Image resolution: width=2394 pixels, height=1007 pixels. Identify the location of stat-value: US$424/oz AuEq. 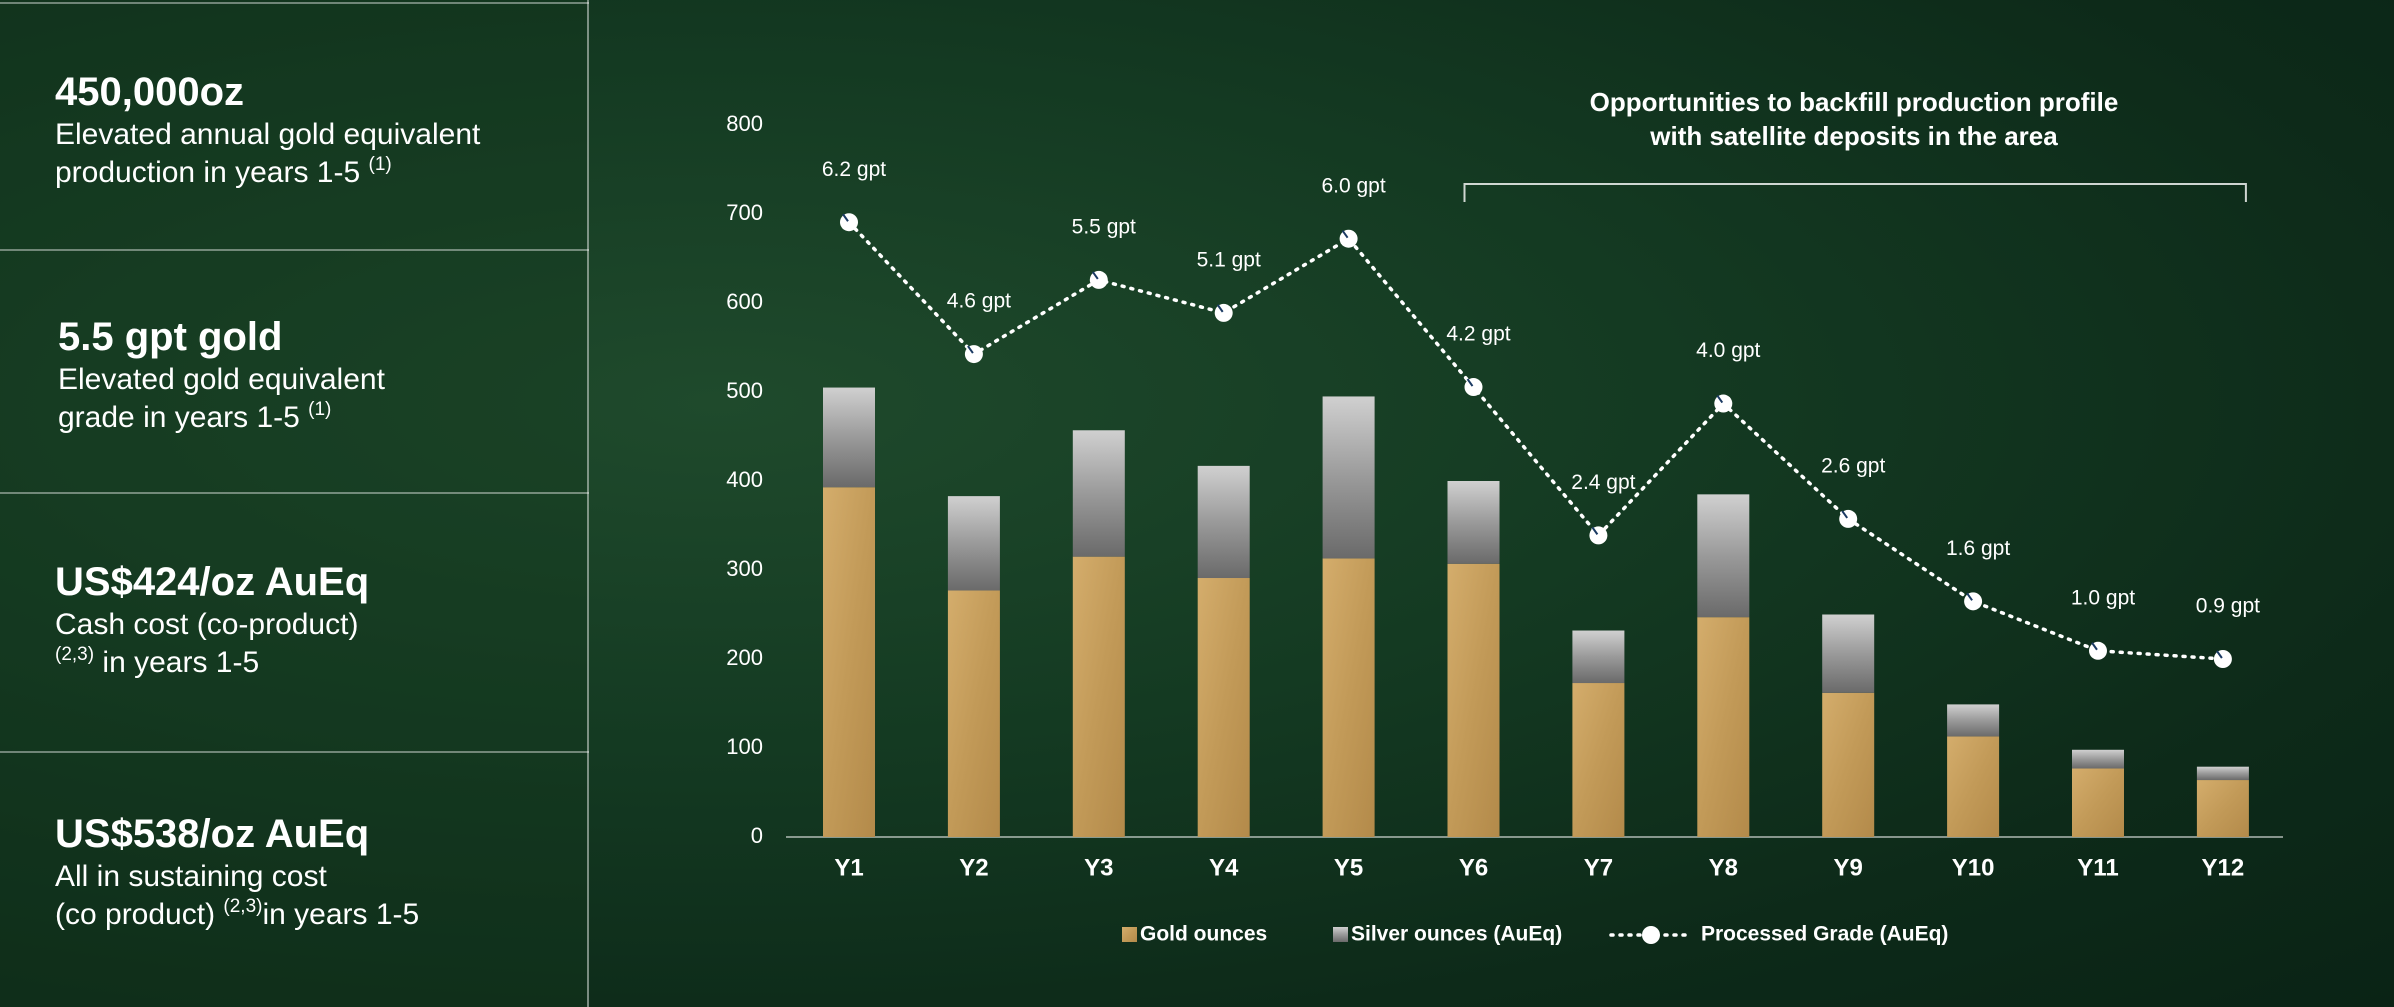
(212, 582).